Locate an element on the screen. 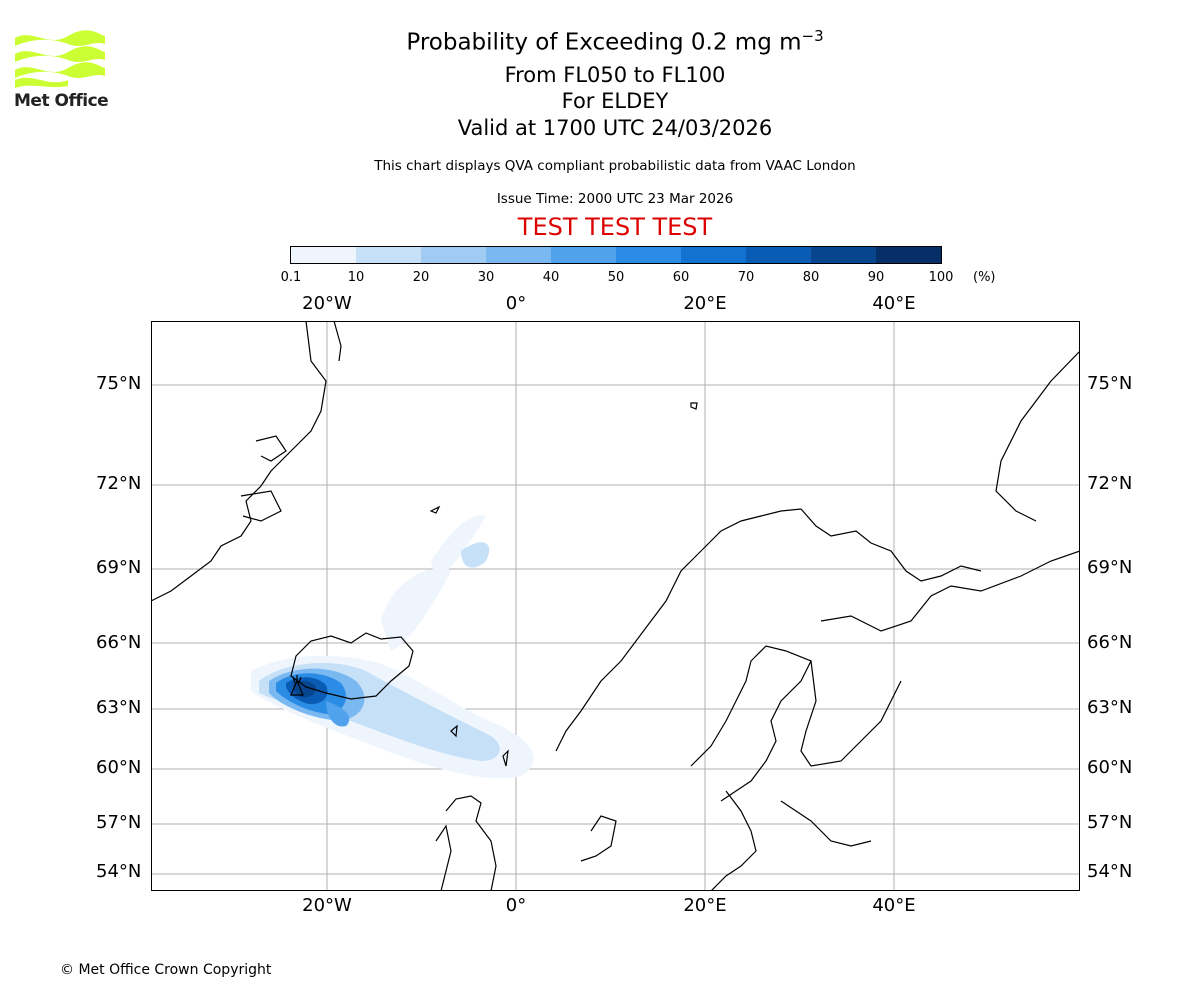 The image size is (1200, 1000). colorbar-tick-label: 50 is located at coordinates (616, 277).